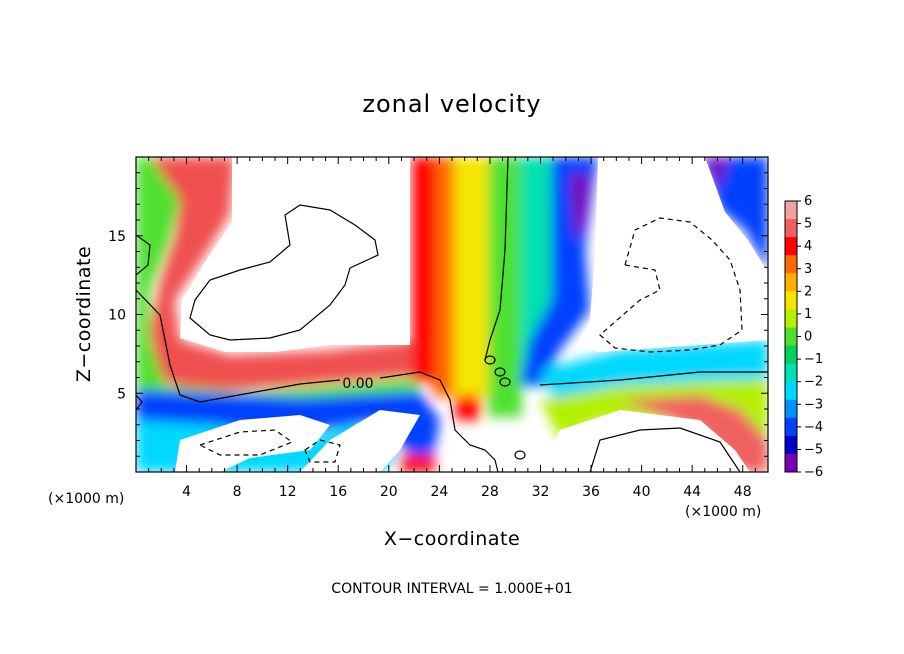 Image resolution: width=904 pixels, height=654 pixels. Describe the element at coordinates (541, 492) in the screenshot. I see `x-tick-label: 32` at that location.